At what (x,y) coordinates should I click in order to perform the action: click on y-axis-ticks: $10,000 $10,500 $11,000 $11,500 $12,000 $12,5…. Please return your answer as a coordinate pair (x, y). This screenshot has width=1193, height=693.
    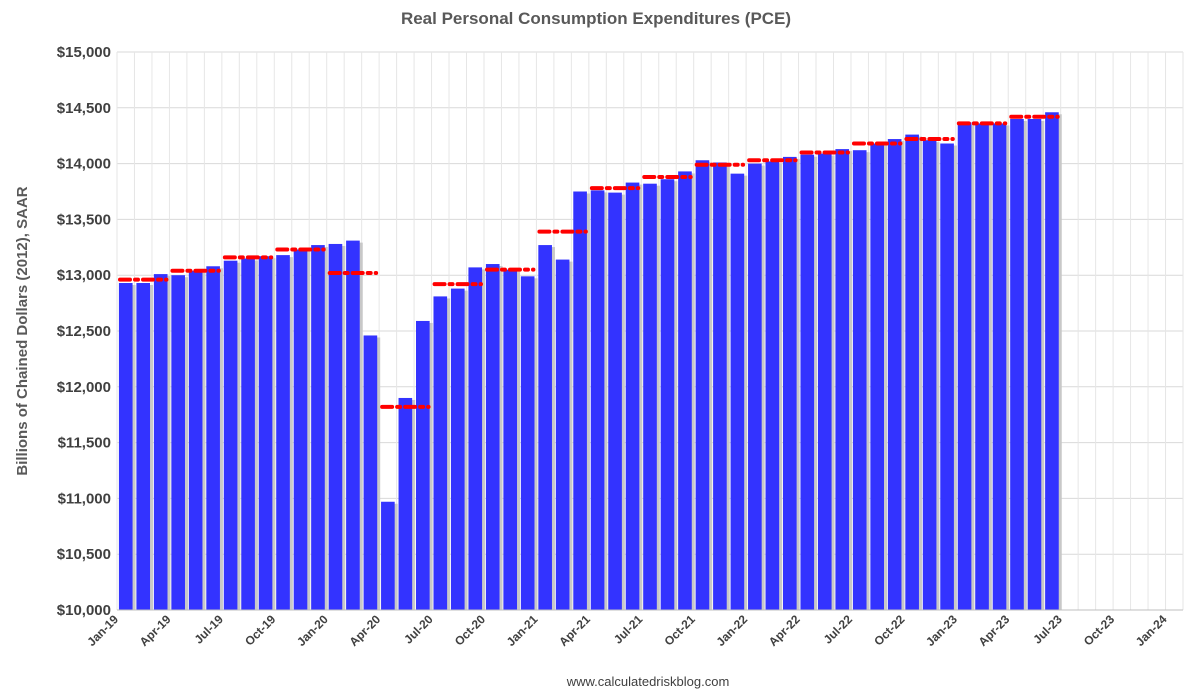
    Looking at the image, I should click on (84, 331).